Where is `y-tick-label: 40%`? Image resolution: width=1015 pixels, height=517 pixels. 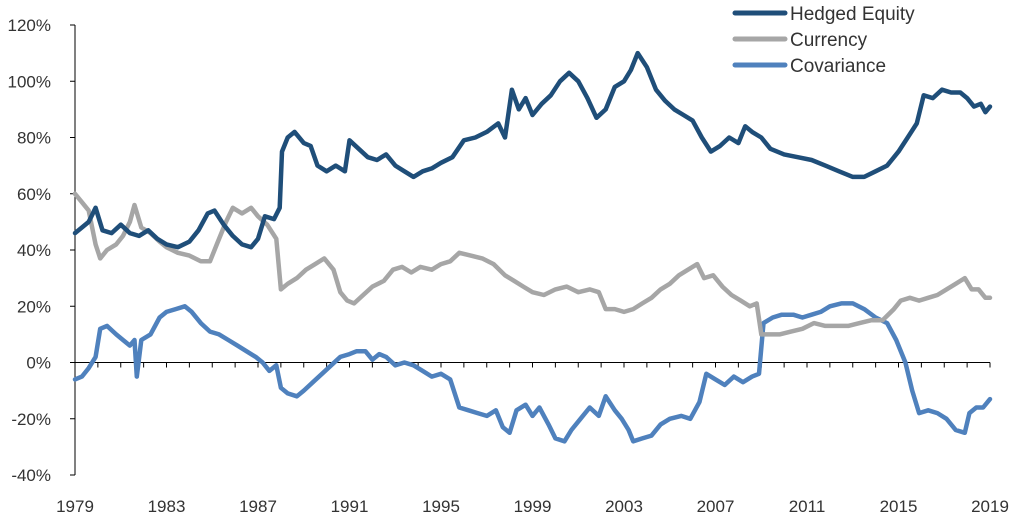 y-tick-label: 40% is located at coordinates (34, 250).